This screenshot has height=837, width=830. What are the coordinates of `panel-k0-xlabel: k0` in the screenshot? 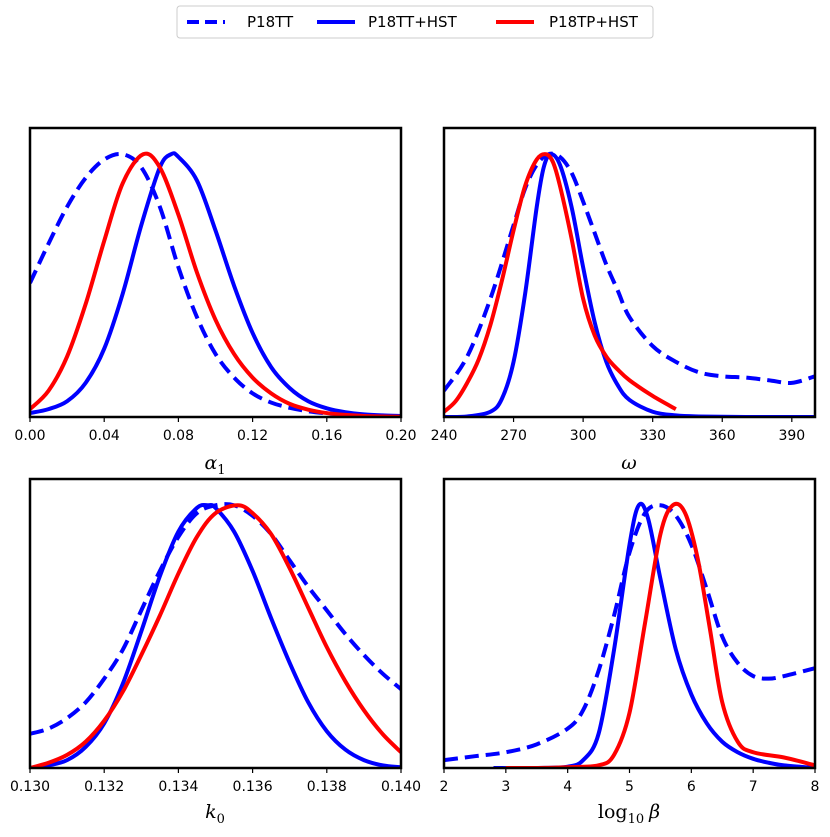 It's located at (215, 814).